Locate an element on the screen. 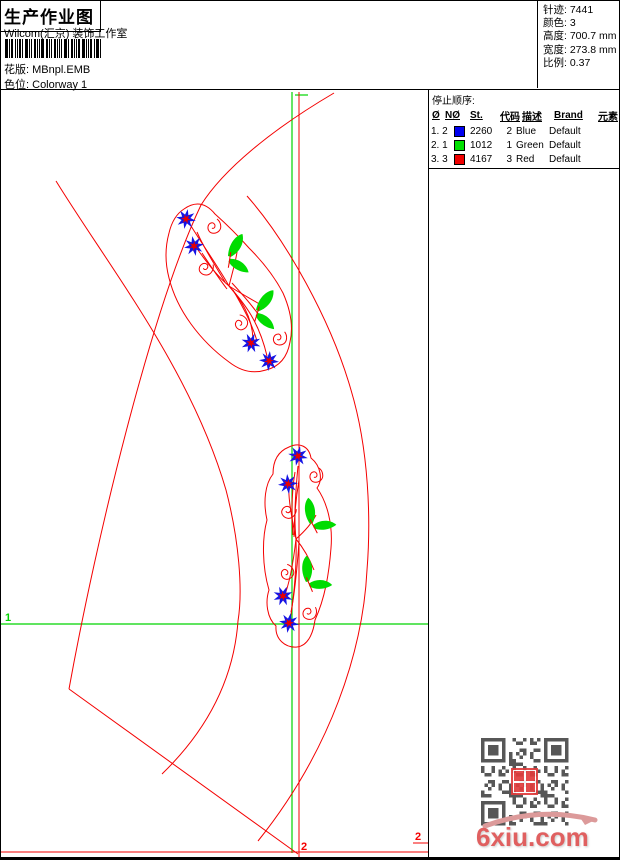 Image resolution: width=620 pixels, height=860 pixels. stop-sequence-title: 停止顺序: is located at coordinates (453, 101).